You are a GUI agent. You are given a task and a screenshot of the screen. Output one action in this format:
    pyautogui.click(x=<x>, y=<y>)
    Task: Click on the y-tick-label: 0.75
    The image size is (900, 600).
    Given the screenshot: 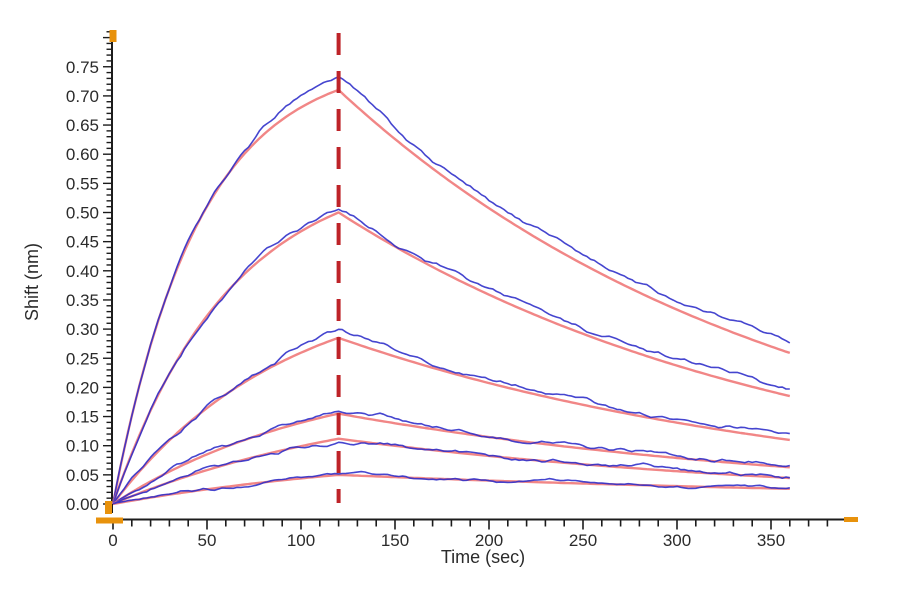 What is the action you would take?
    pyautogui.click(x=82, y=67)
    